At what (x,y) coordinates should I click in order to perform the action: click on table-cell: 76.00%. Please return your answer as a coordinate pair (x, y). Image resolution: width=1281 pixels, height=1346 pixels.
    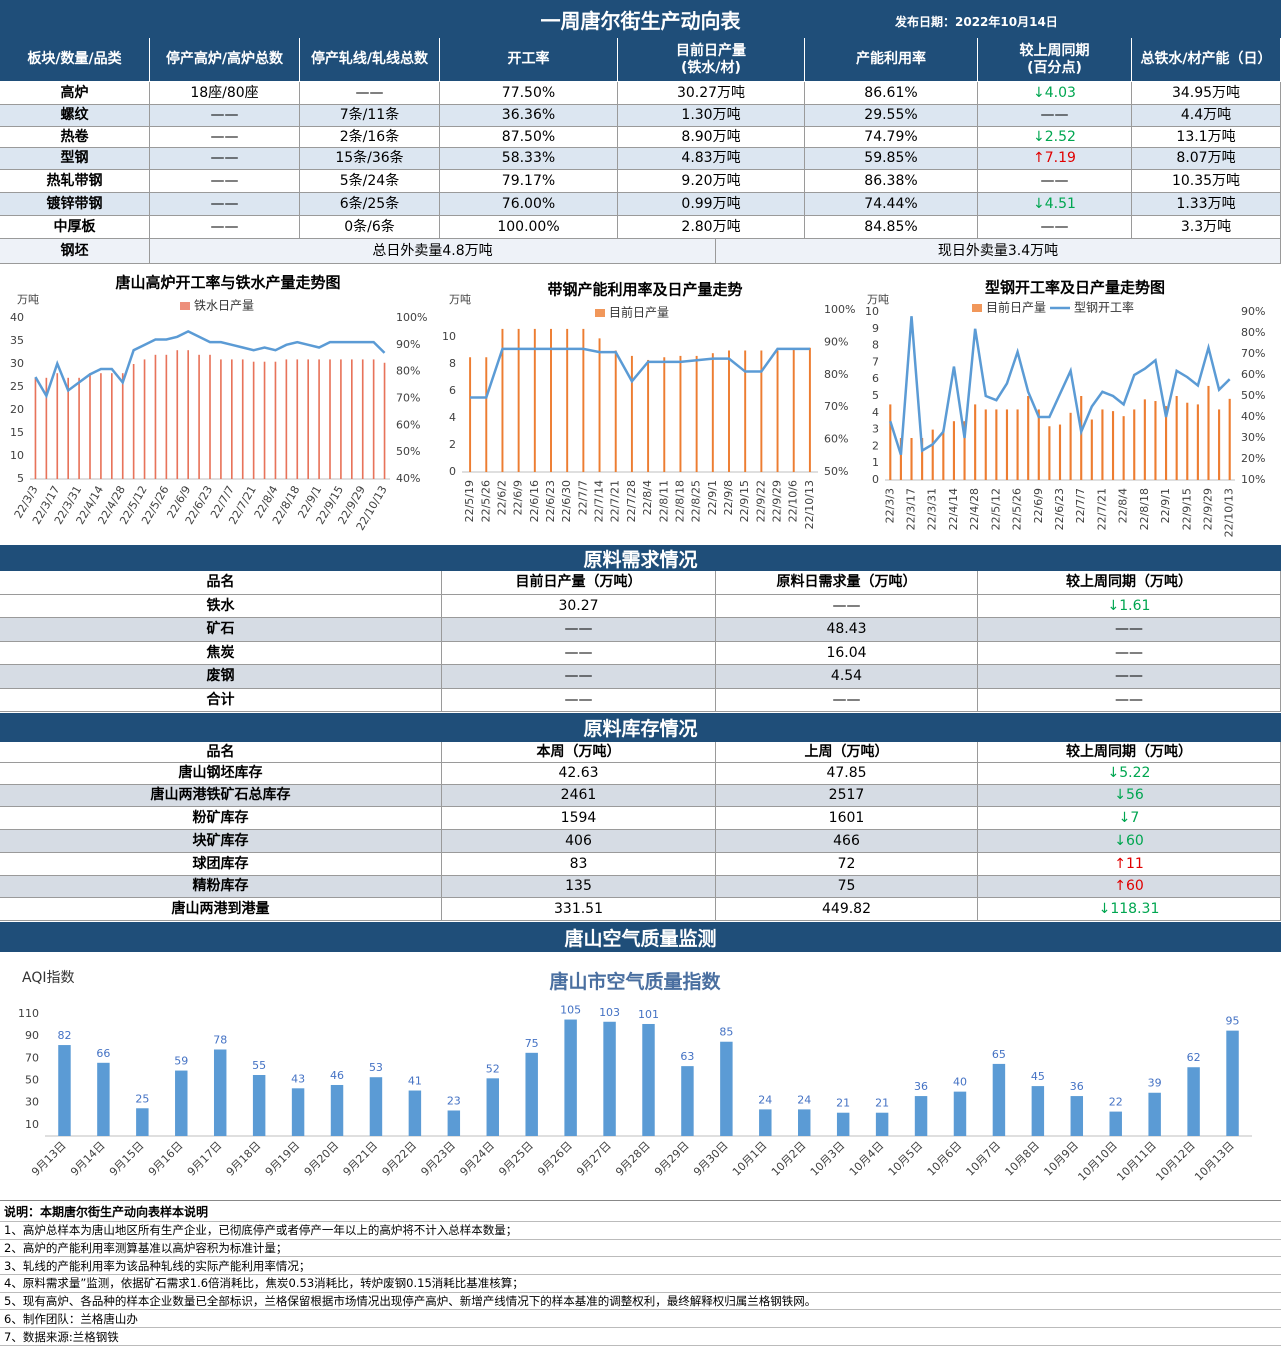
    Looking at the image, I should click on (529, 204).